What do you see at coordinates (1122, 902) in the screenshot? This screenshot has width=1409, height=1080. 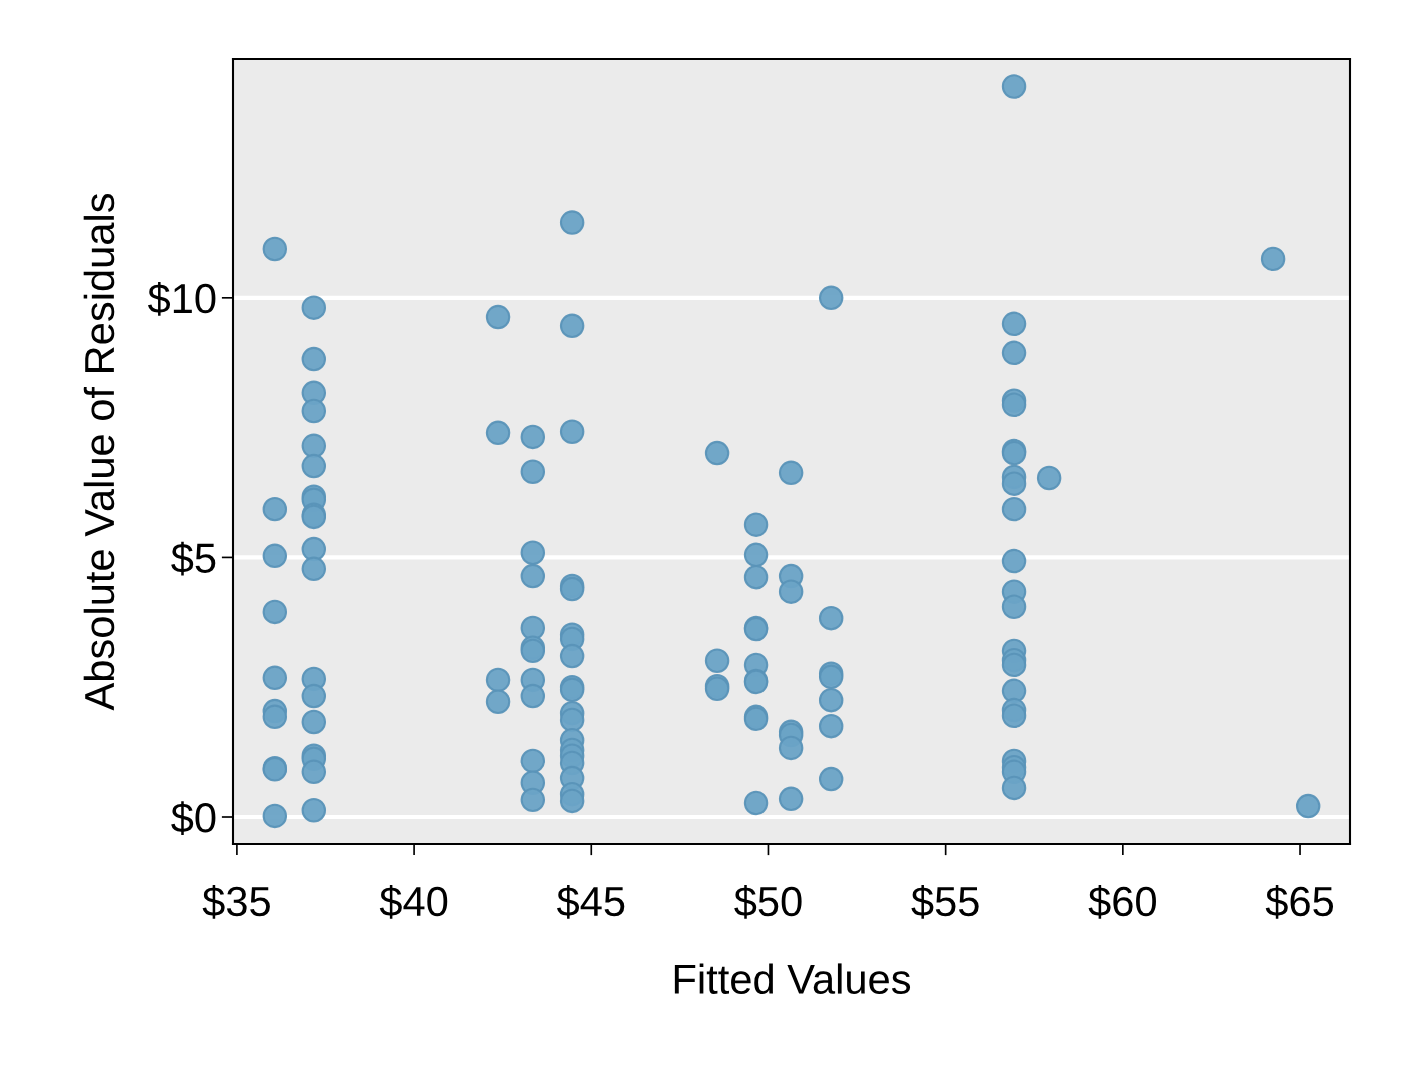 I see `x-tick-label: $60` at bounding box center [1122, 902].